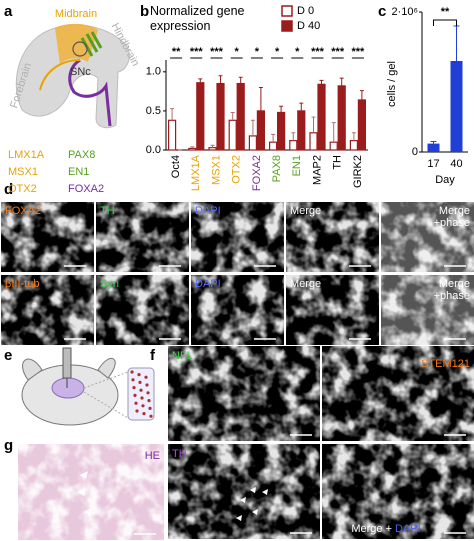  I want to click on stain-label: Syn, so click(109, 284).